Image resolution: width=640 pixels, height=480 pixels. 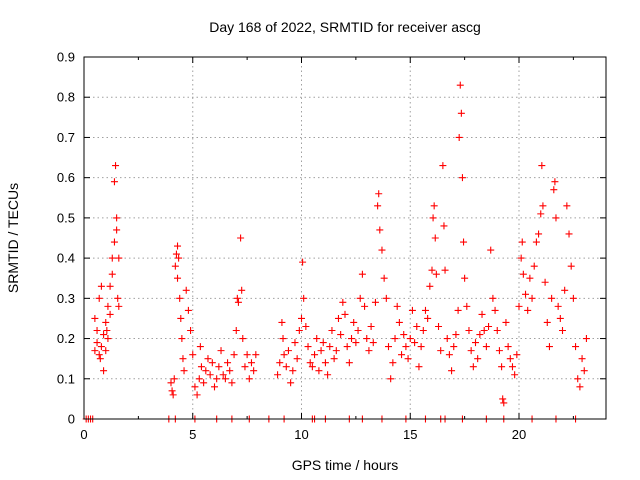 I want to click on x-axis-label: GPS time / hours, so click(x=345, y=465).